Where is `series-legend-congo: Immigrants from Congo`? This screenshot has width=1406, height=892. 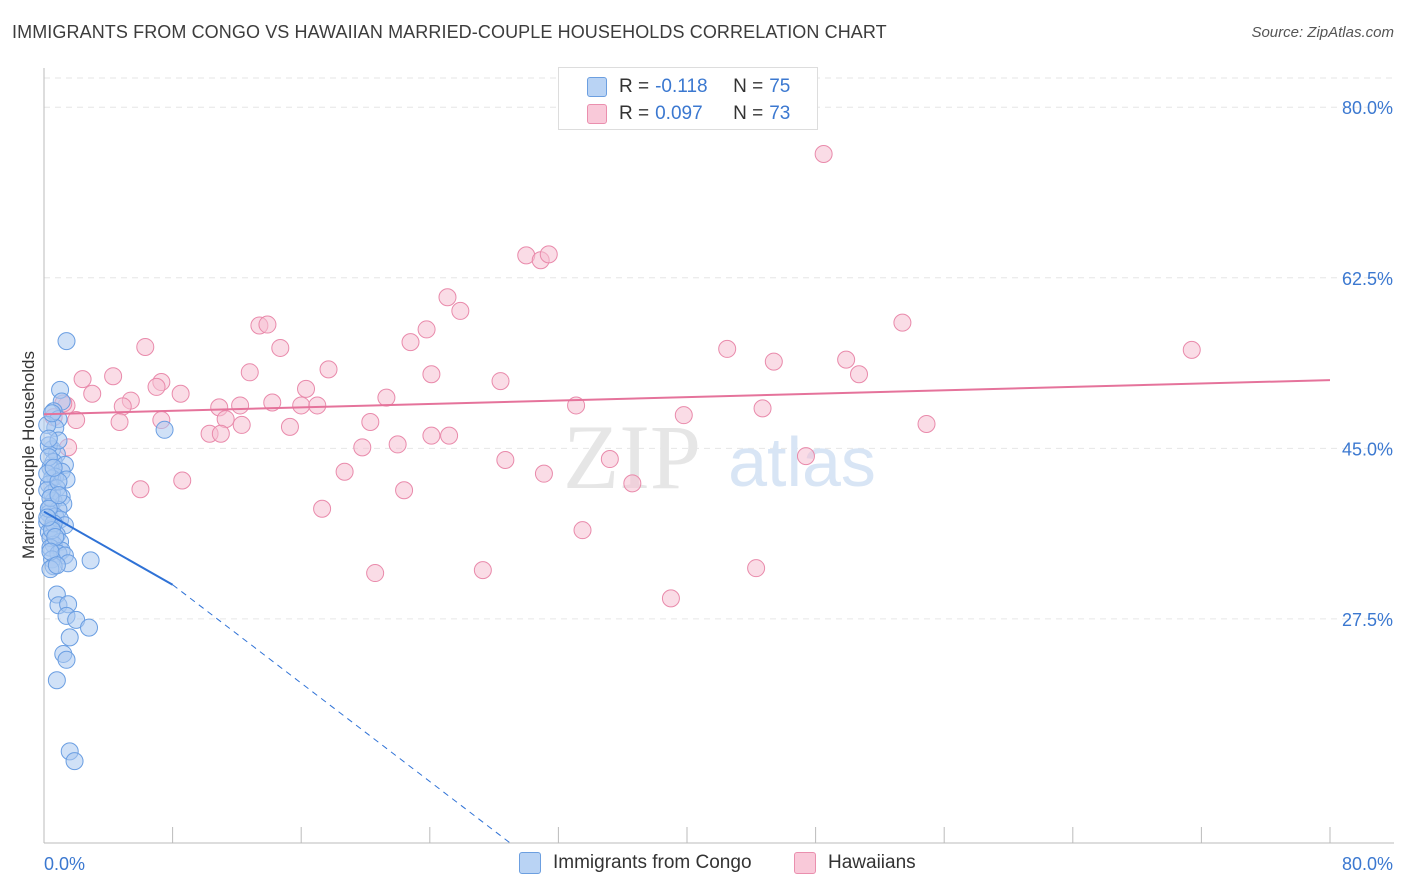 series-legend-congo: Immigrants from Congo is located at coordinates (635, 863).